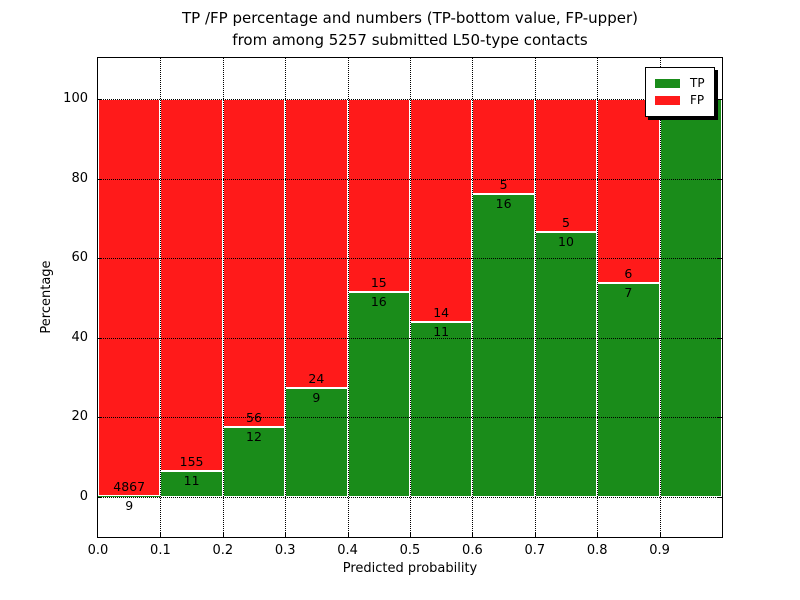  What do you see at coordinates (347, 550) in the screenshot?
I see `x-tick-label: 0.4` at bounding box center [347, 550].